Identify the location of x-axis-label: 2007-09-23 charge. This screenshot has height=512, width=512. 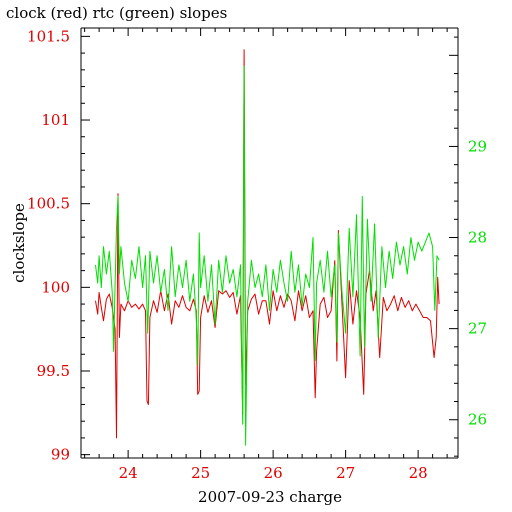
(270, 497).